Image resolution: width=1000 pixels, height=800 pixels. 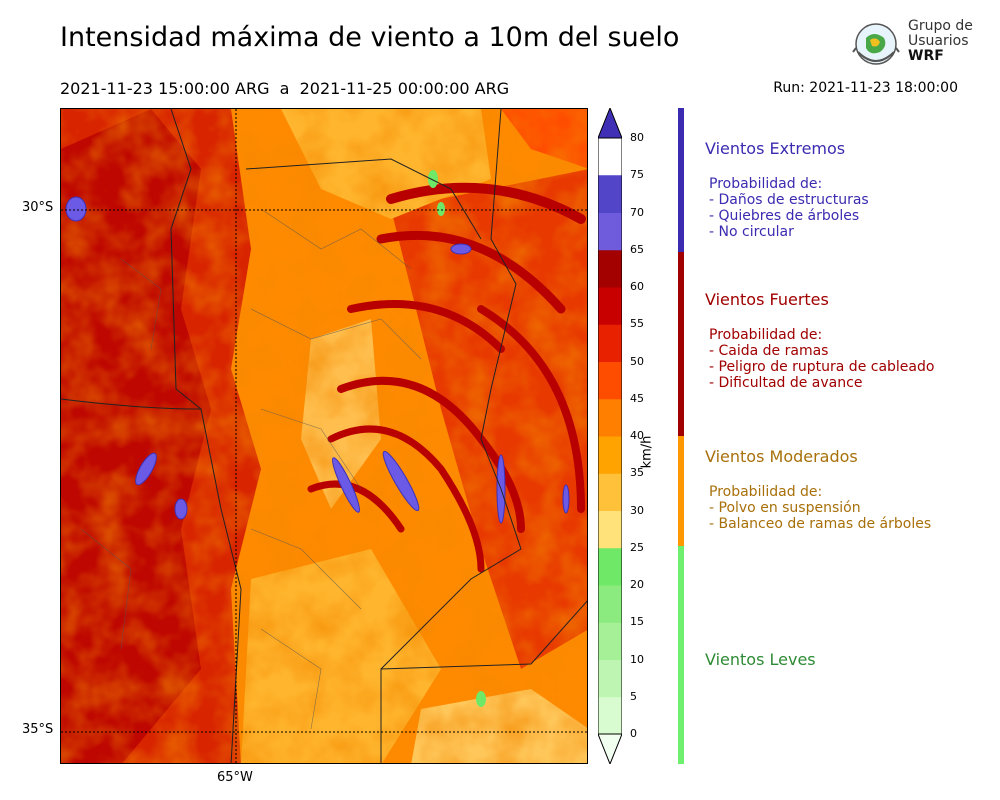 What do you see at coordinates (789, 200) in the screenshot?
I see `category-desc-line: - Daños de estructuras` at bounding box center [789, 200].